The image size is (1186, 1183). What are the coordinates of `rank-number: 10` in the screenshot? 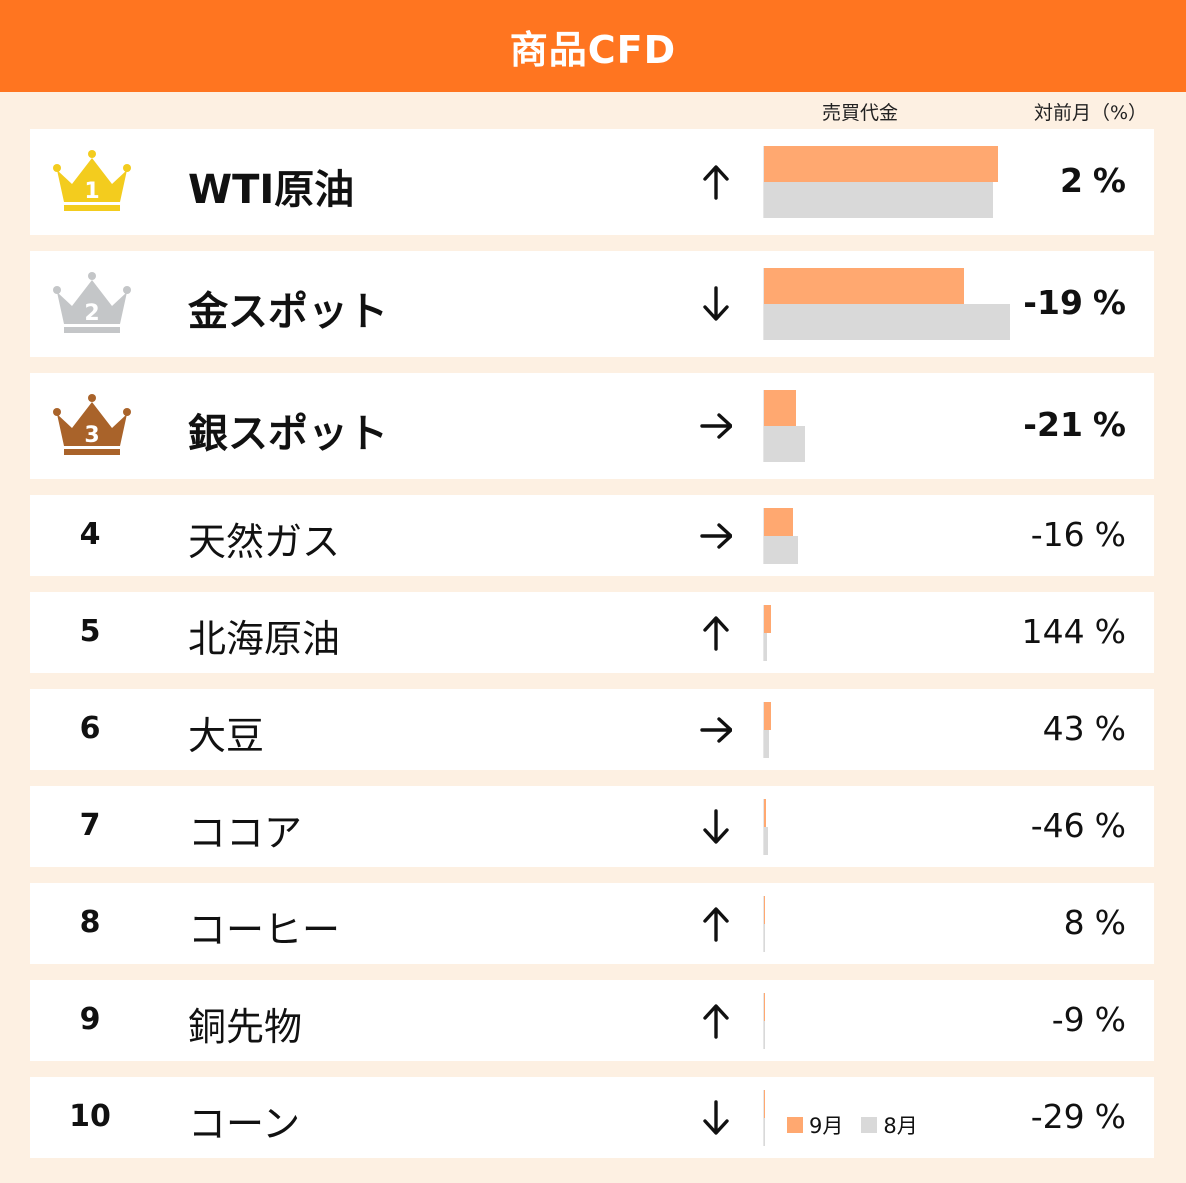 It's located at (90, 1116).